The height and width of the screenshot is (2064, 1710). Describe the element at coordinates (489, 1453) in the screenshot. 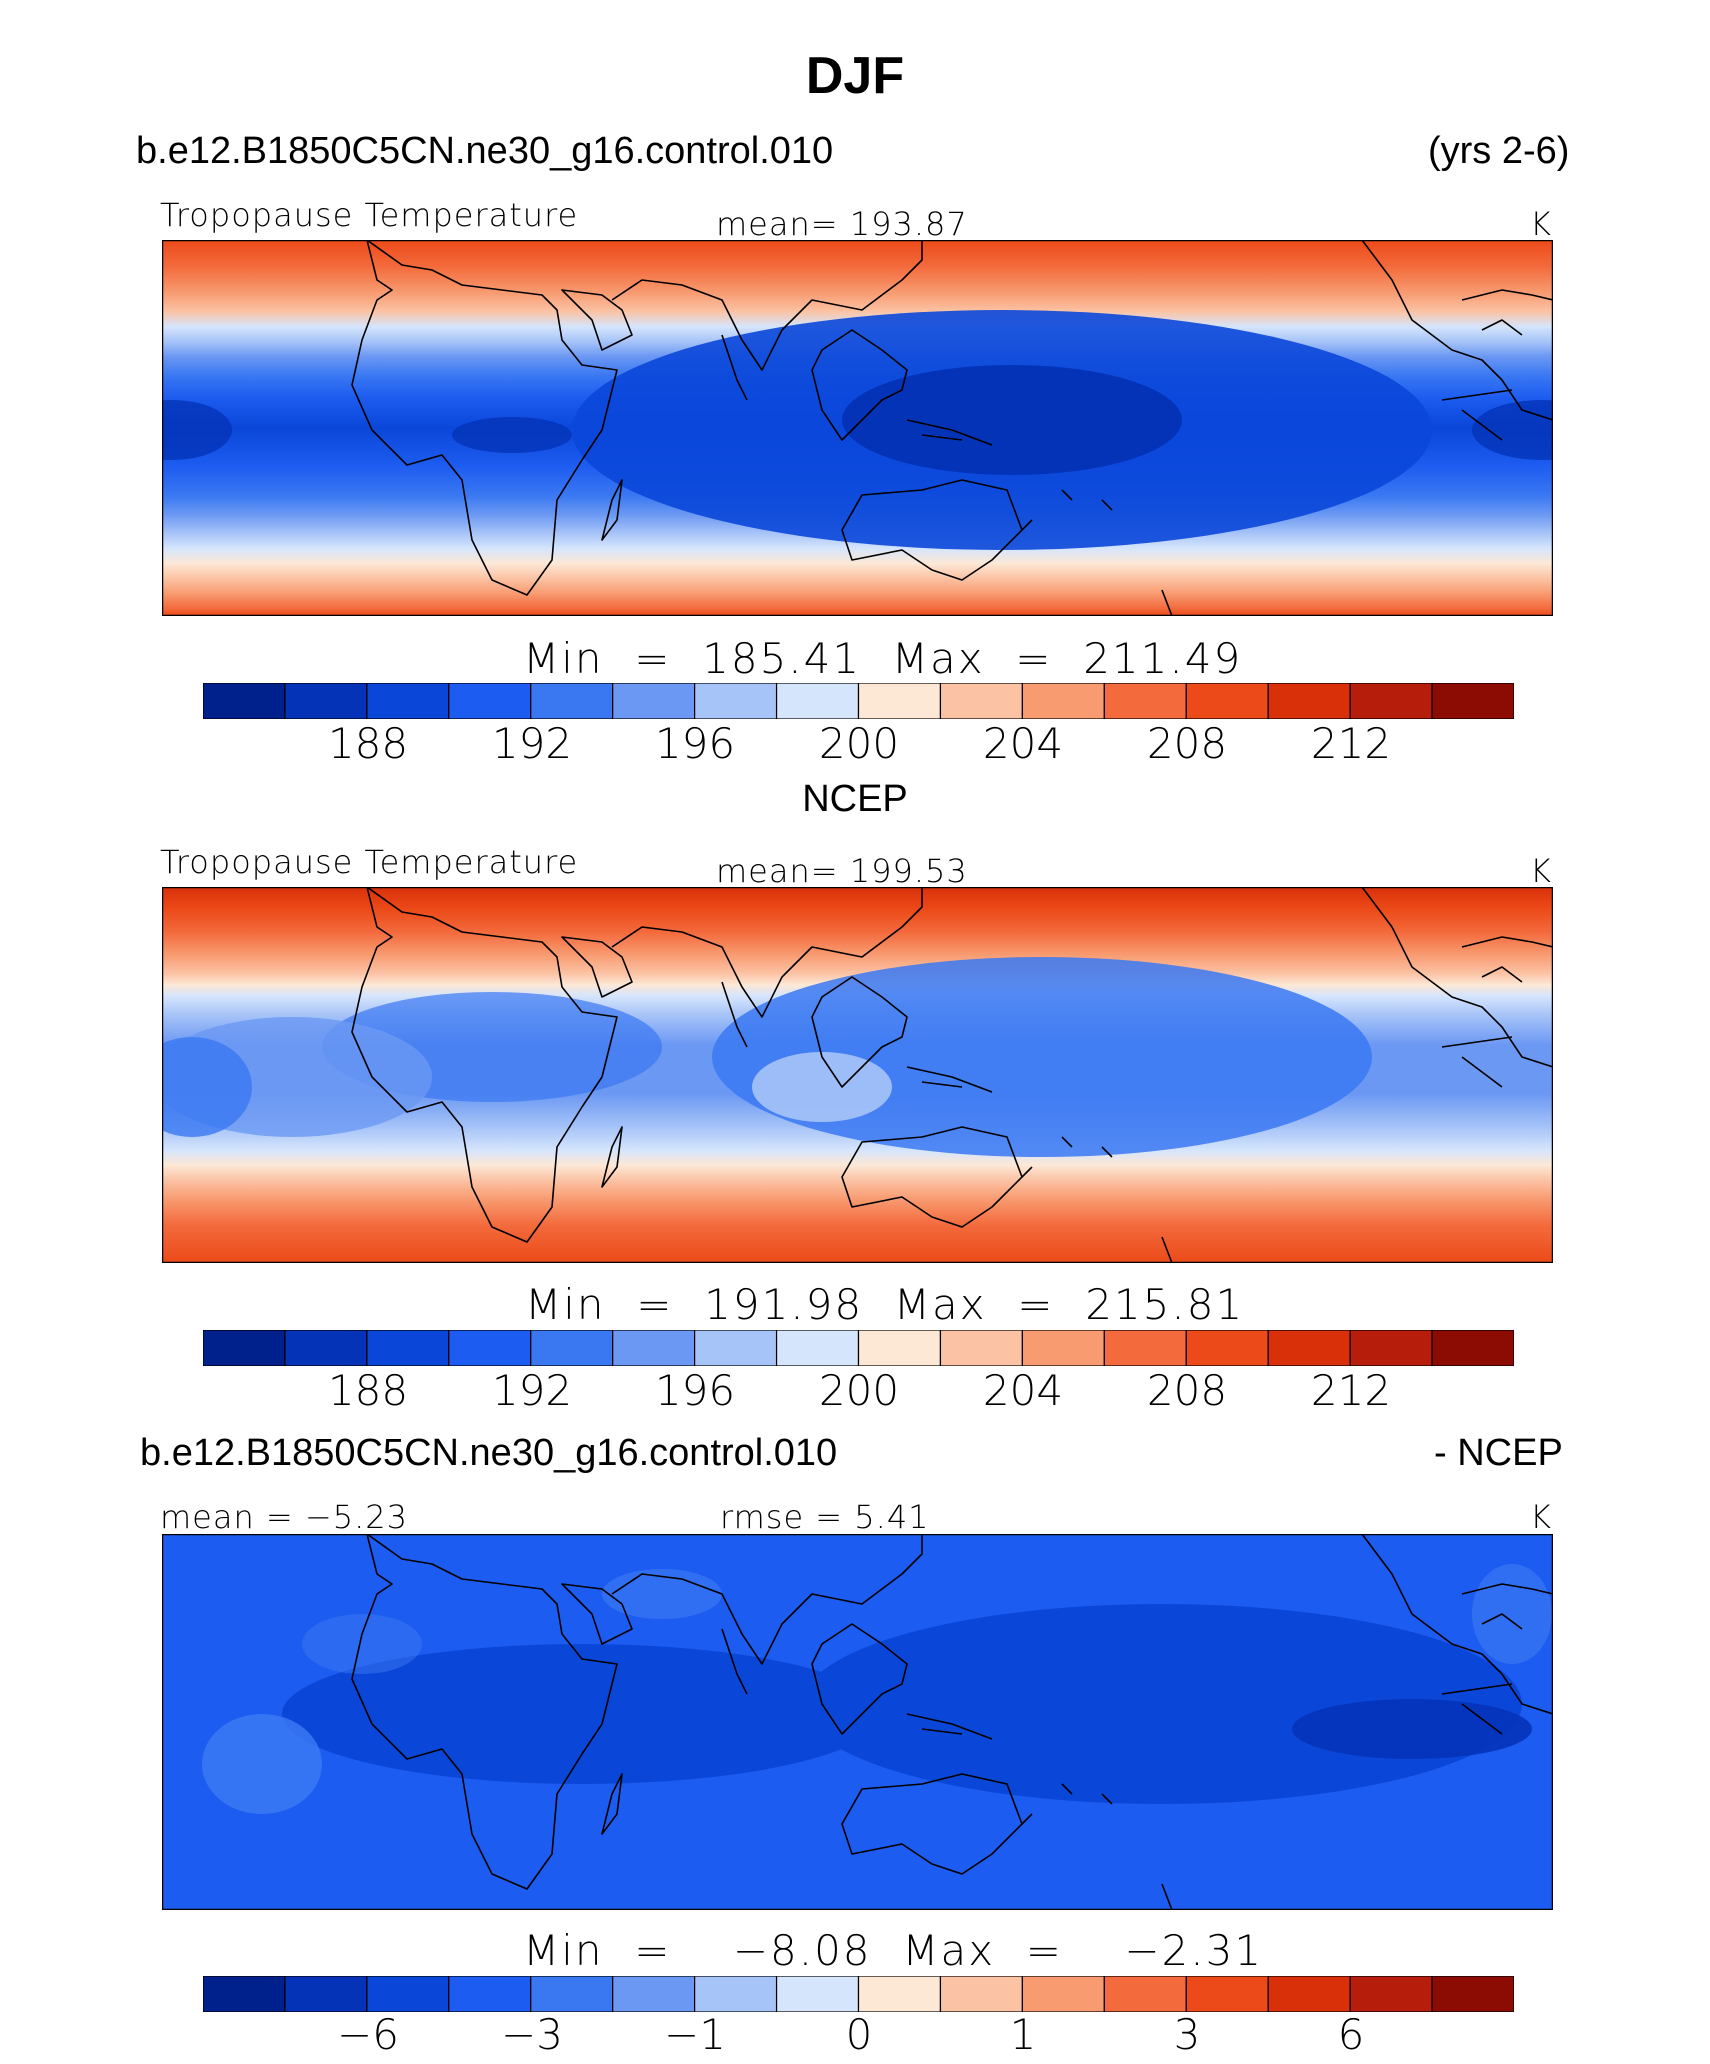

I see `diff-case-name: b.e12.B1850C5CN.ne30_g16.control.010` at that location.